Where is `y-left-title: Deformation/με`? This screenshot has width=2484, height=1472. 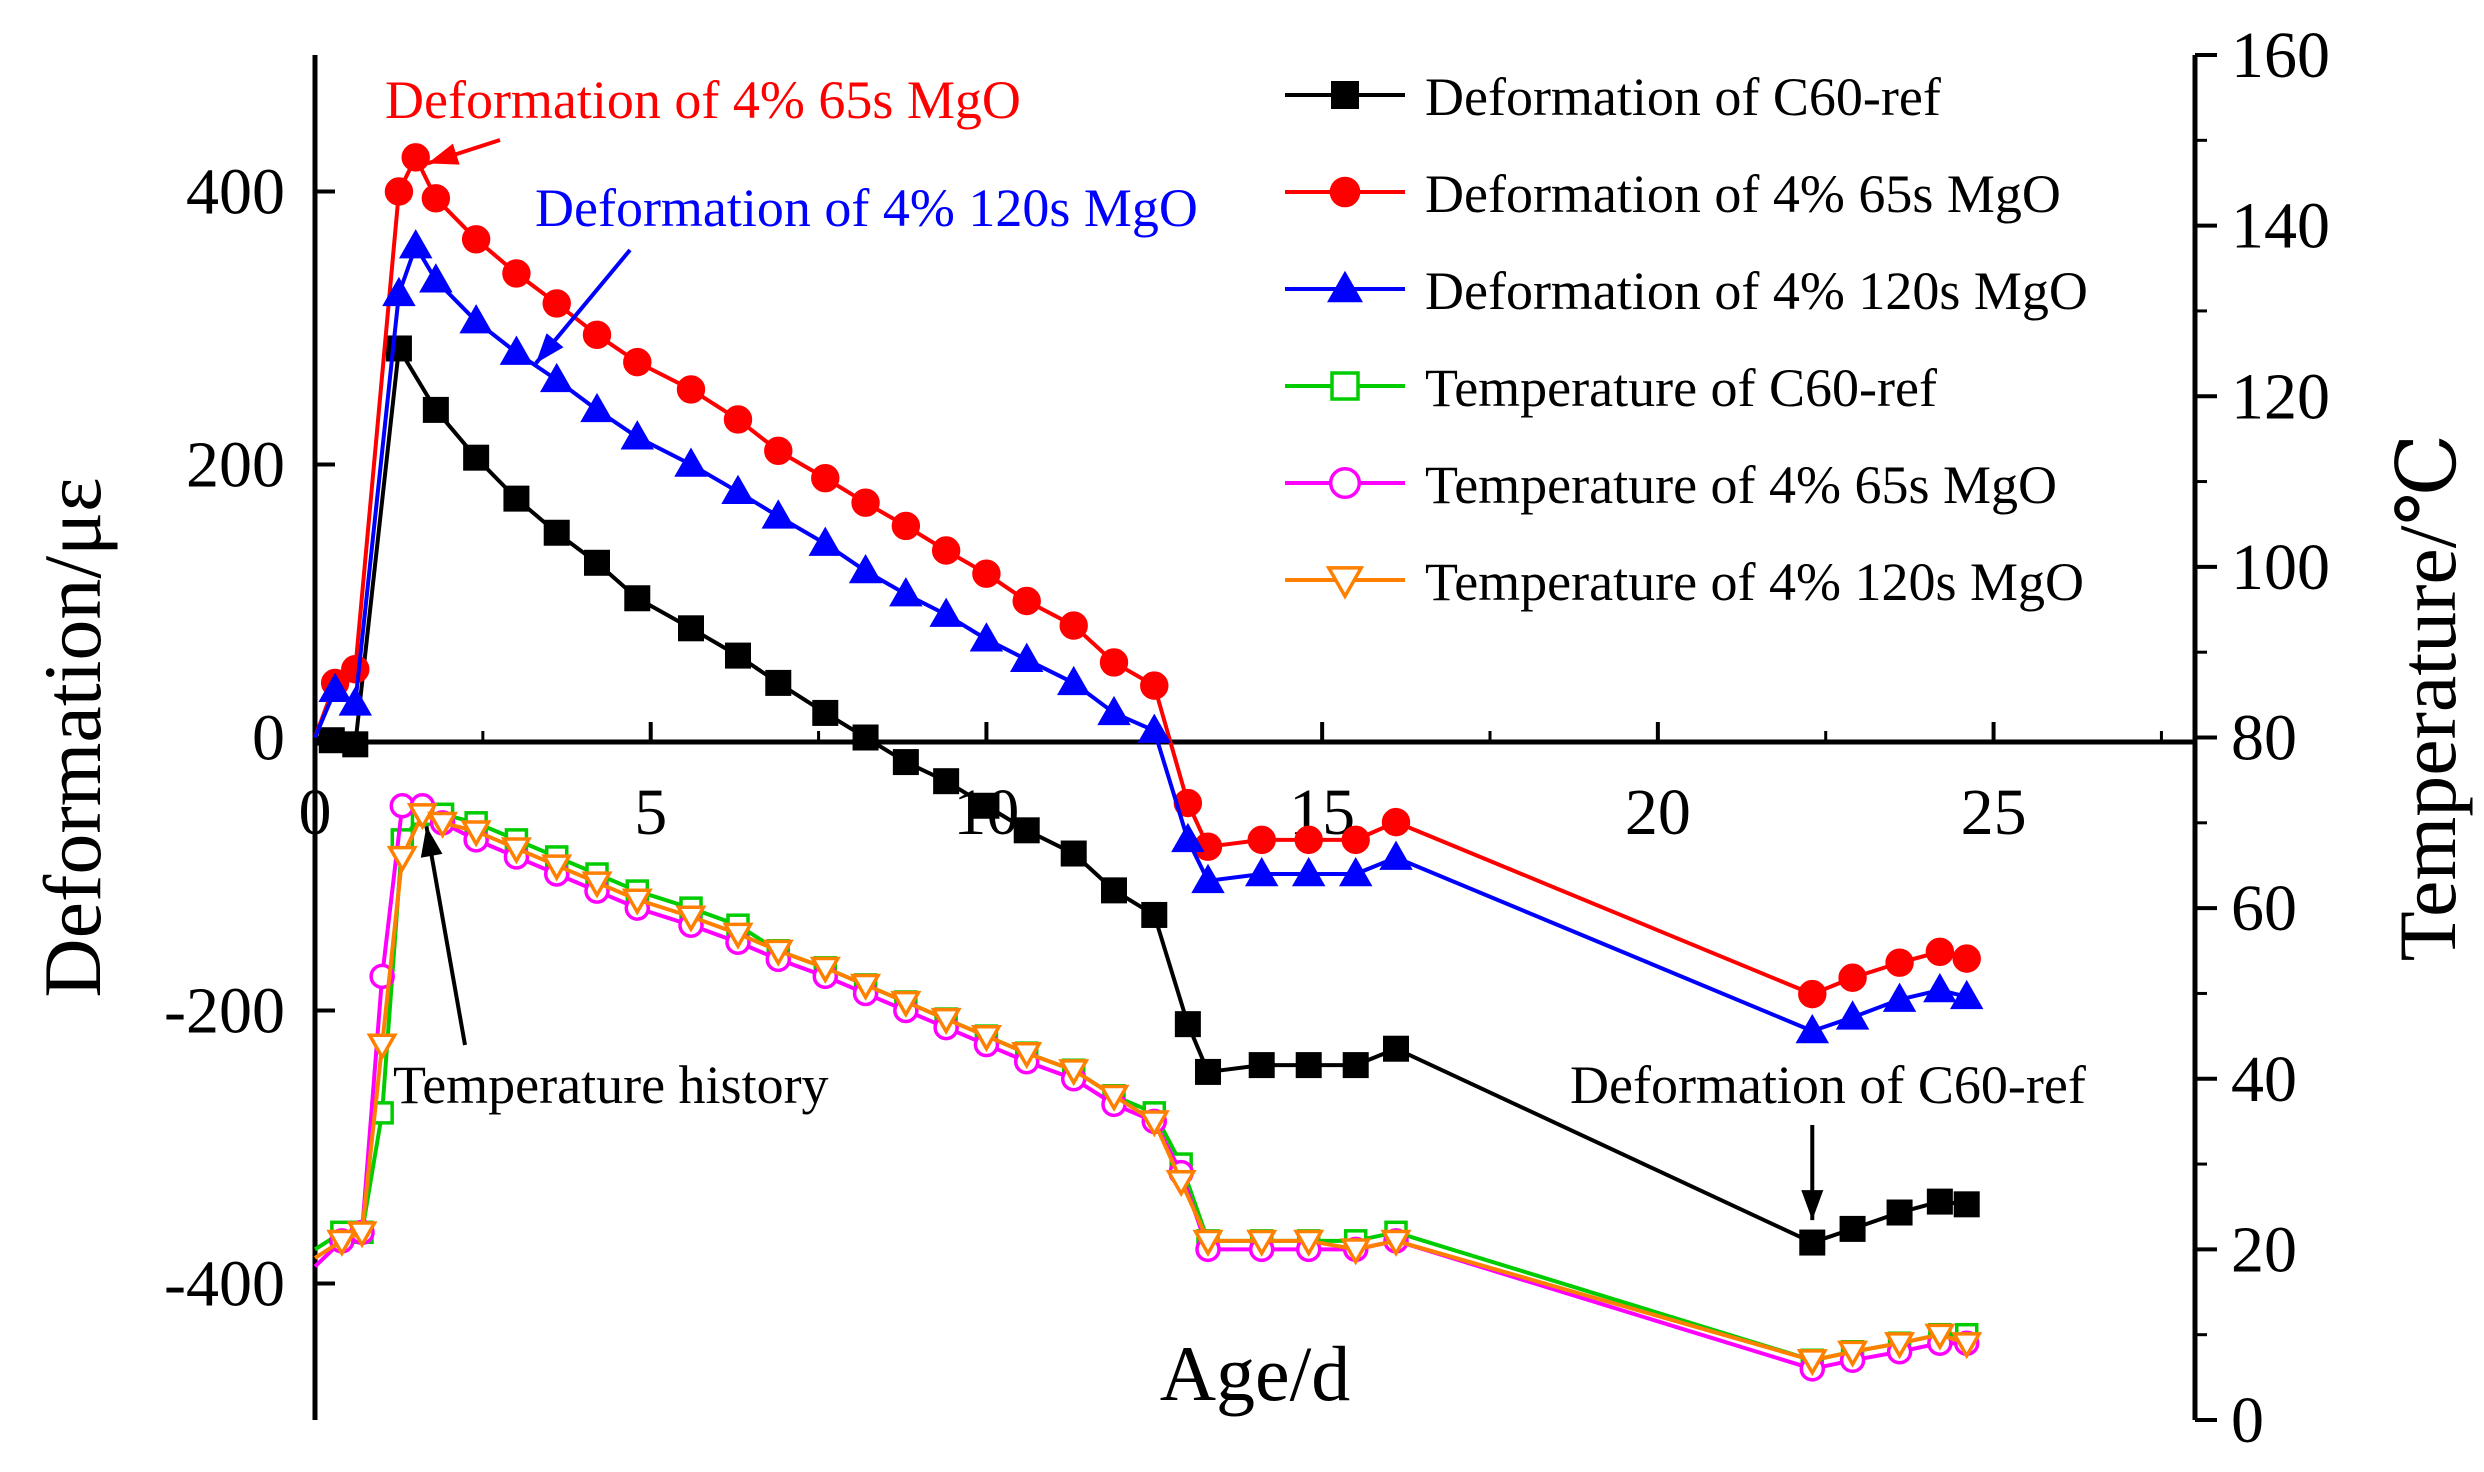 y-left-title: Deformation/με is located at coordinates (72, 737).